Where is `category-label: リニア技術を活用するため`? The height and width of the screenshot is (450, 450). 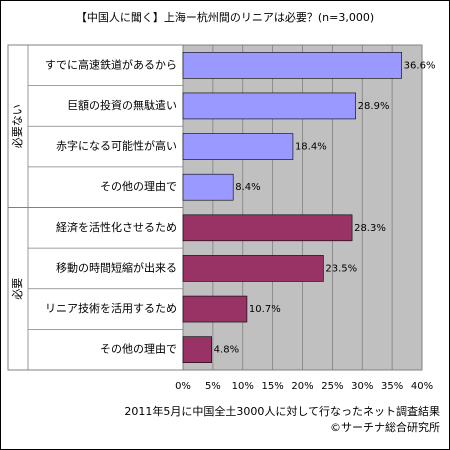
category-label: リニア技術を活用するため is located at coordinates (111, 308).